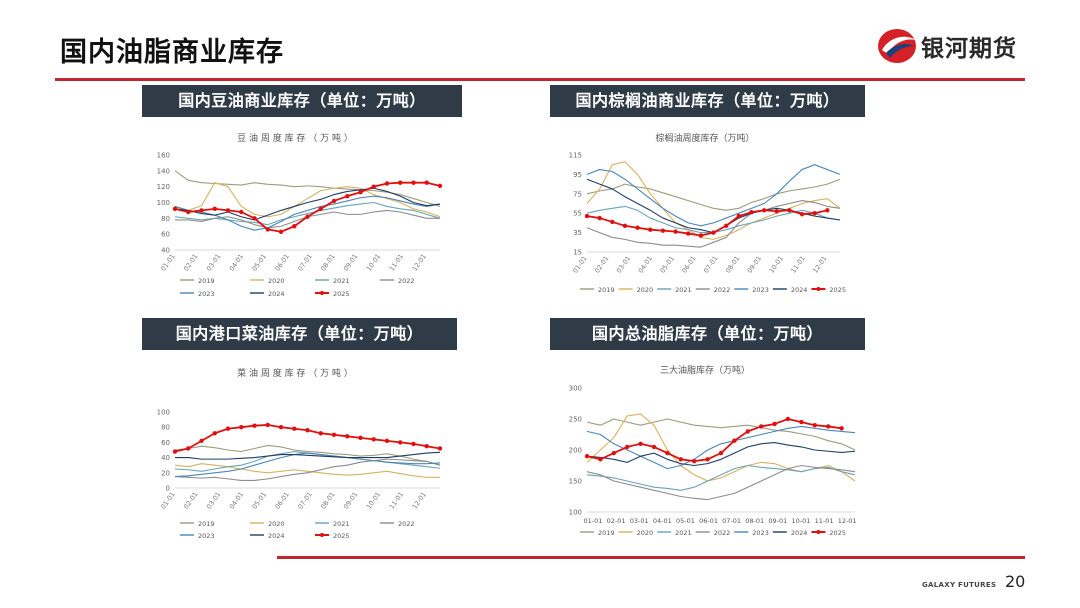 The height and width of the screenshot is (608, 1080). What do you see at coordinates (165, 251) in the screenshot?
I see `y-tick-label: 40` at bounding box center [165, 251].